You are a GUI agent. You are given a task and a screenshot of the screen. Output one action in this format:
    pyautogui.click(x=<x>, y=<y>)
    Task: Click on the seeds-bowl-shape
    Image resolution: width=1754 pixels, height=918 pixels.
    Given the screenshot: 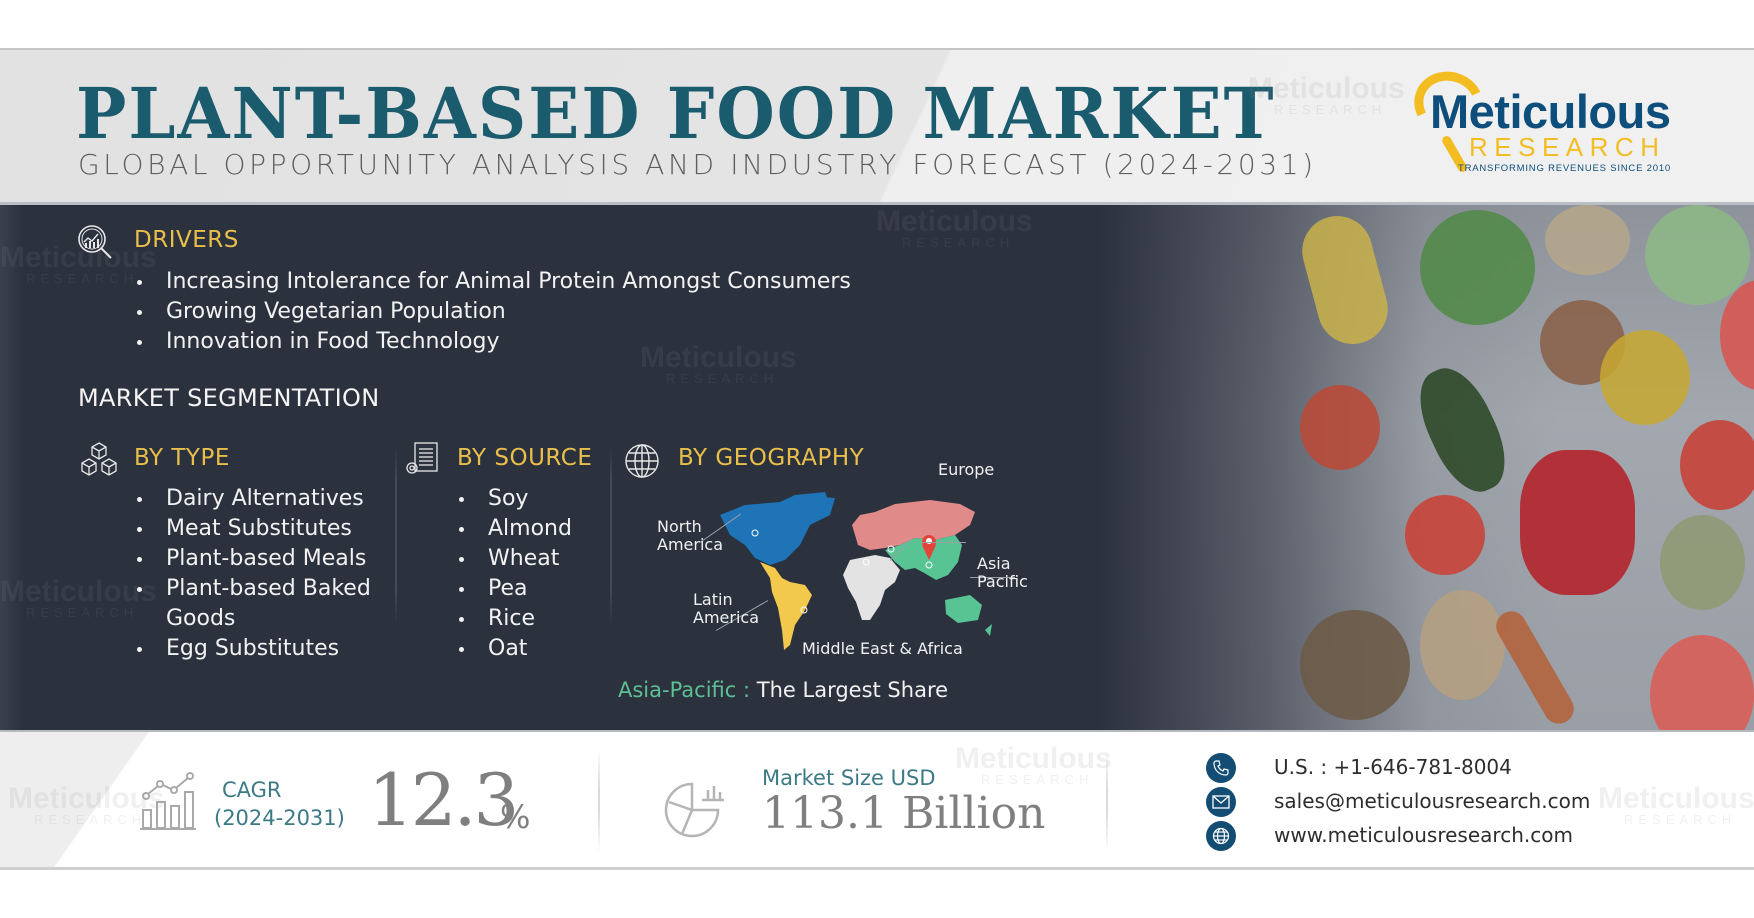 What is the action you would take?
    pyautogui.click(x=1702, y=562)
    